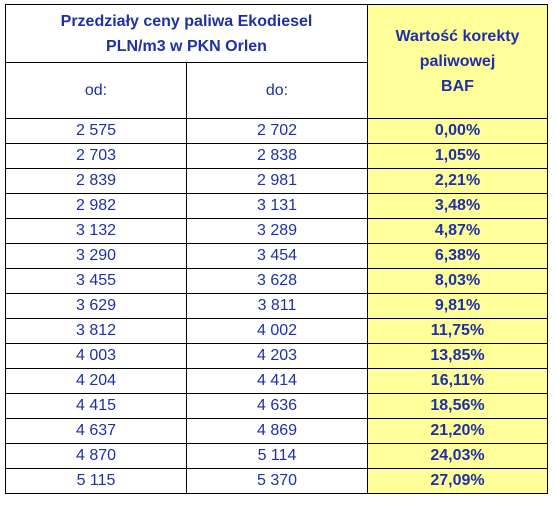 The image size is (555, 515). Describe the element at coordinates (457, 86) in the screenshot. I see `baf-header-line3: BAF` at that location.